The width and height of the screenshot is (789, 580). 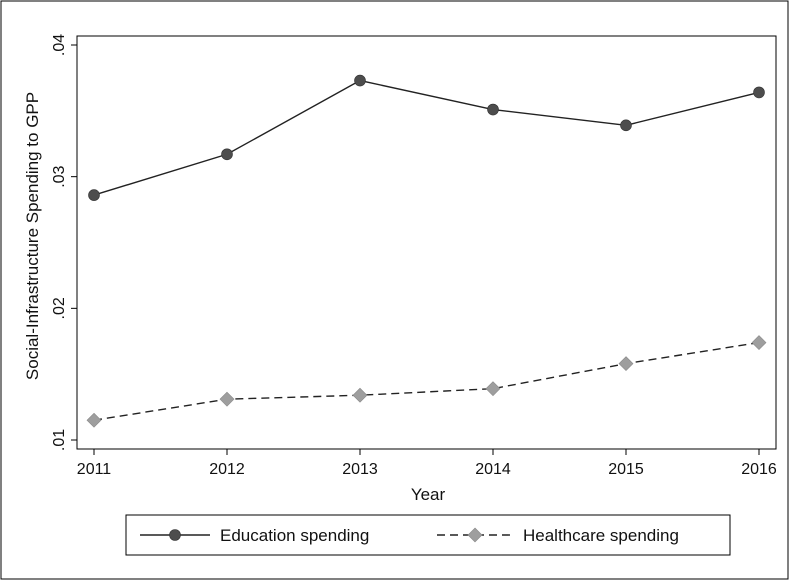 What do you see at coordinates (601, 535) in the screenshot?
I see `legend-label: Healthcare spending` at bounding box center [601, 535].